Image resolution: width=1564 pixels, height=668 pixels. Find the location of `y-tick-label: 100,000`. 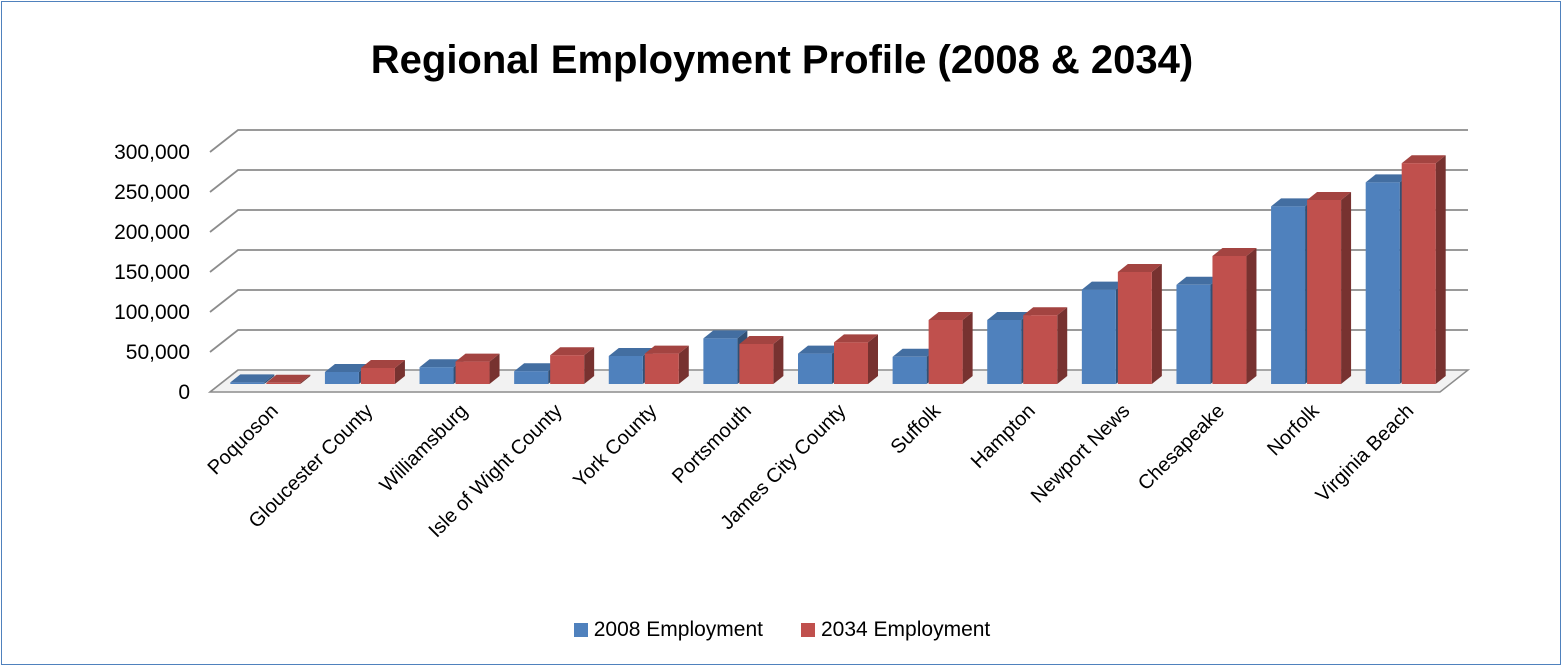

y-tick-label: 100,000 is located at coordinates (152, 312).